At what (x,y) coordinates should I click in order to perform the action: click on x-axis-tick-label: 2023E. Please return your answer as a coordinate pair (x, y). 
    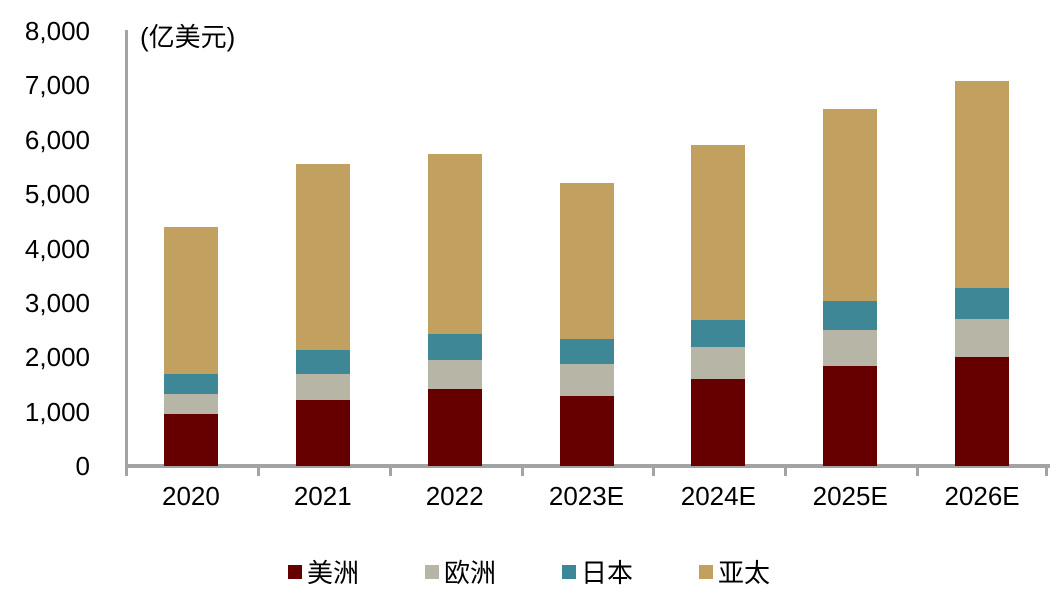
    Looking at the image, I should click on (586, 496).